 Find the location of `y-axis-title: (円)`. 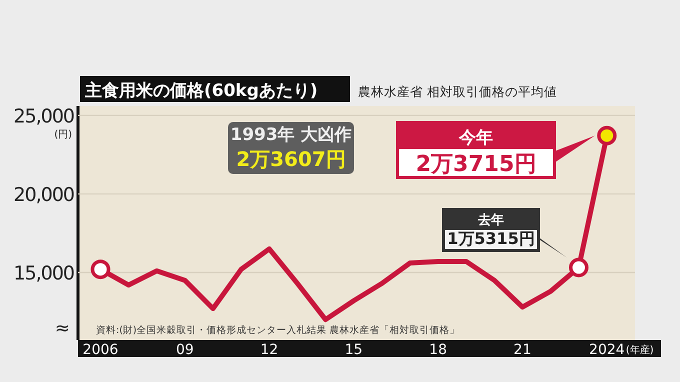

y-axis-title: (円) is located at coordinates (63, 134).